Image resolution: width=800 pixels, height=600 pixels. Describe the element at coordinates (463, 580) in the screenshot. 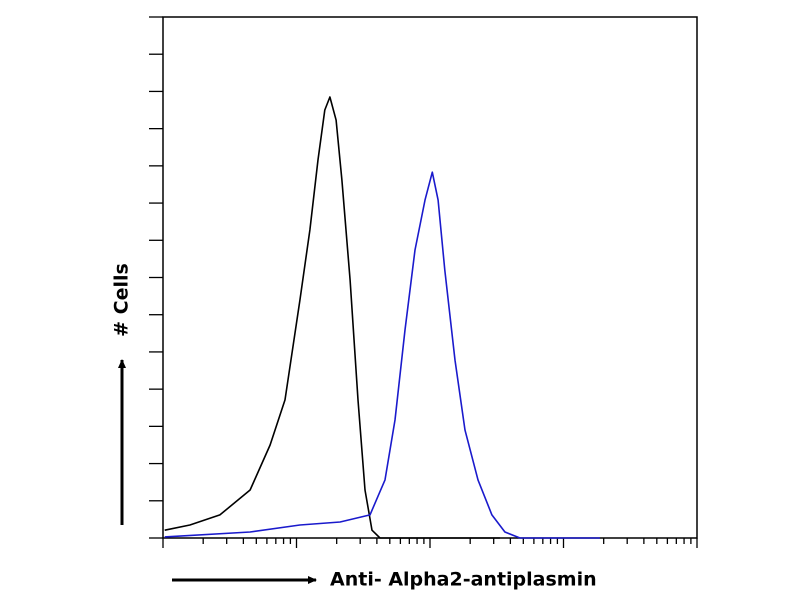

I see `x-axis-label: Anti- Alpha2-antiplasmin` at that location.